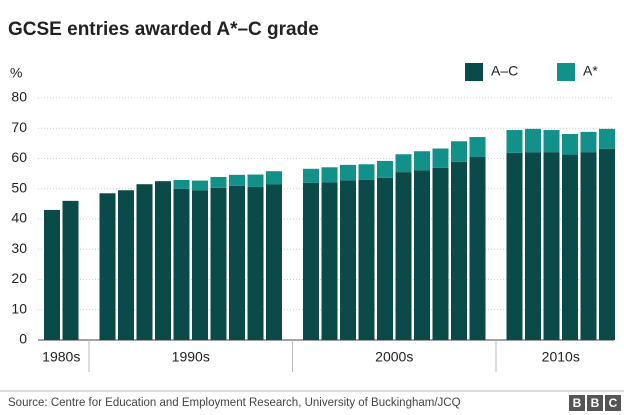 The width and height of the screenshot is (624, 415). Describe the element at coordinates (19, 187) in the screenshot. I see `y-tick-label: 50` at that location.